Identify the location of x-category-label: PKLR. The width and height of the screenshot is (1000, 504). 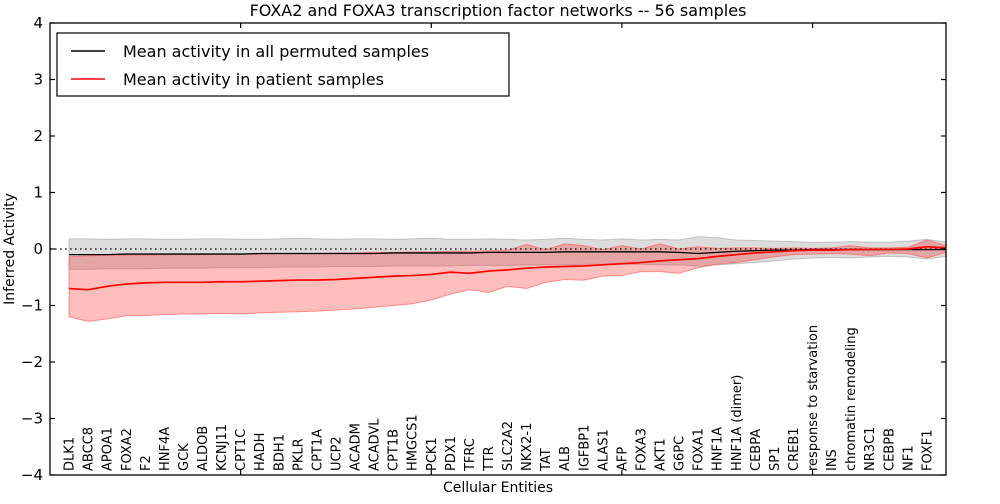
(298, 454).